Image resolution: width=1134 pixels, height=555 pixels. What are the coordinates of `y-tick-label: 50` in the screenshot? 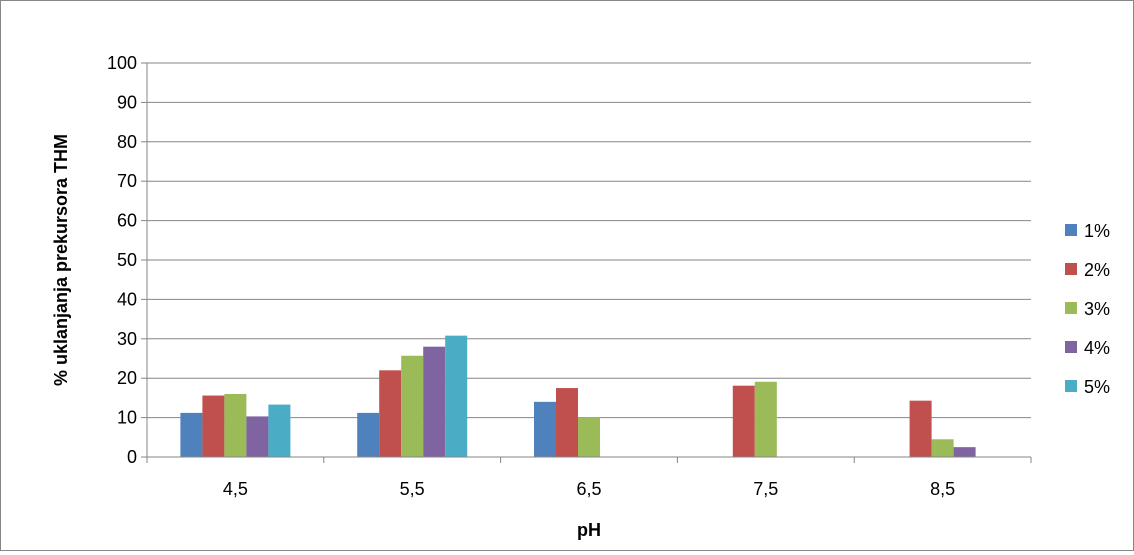 It's located at (127, 260).